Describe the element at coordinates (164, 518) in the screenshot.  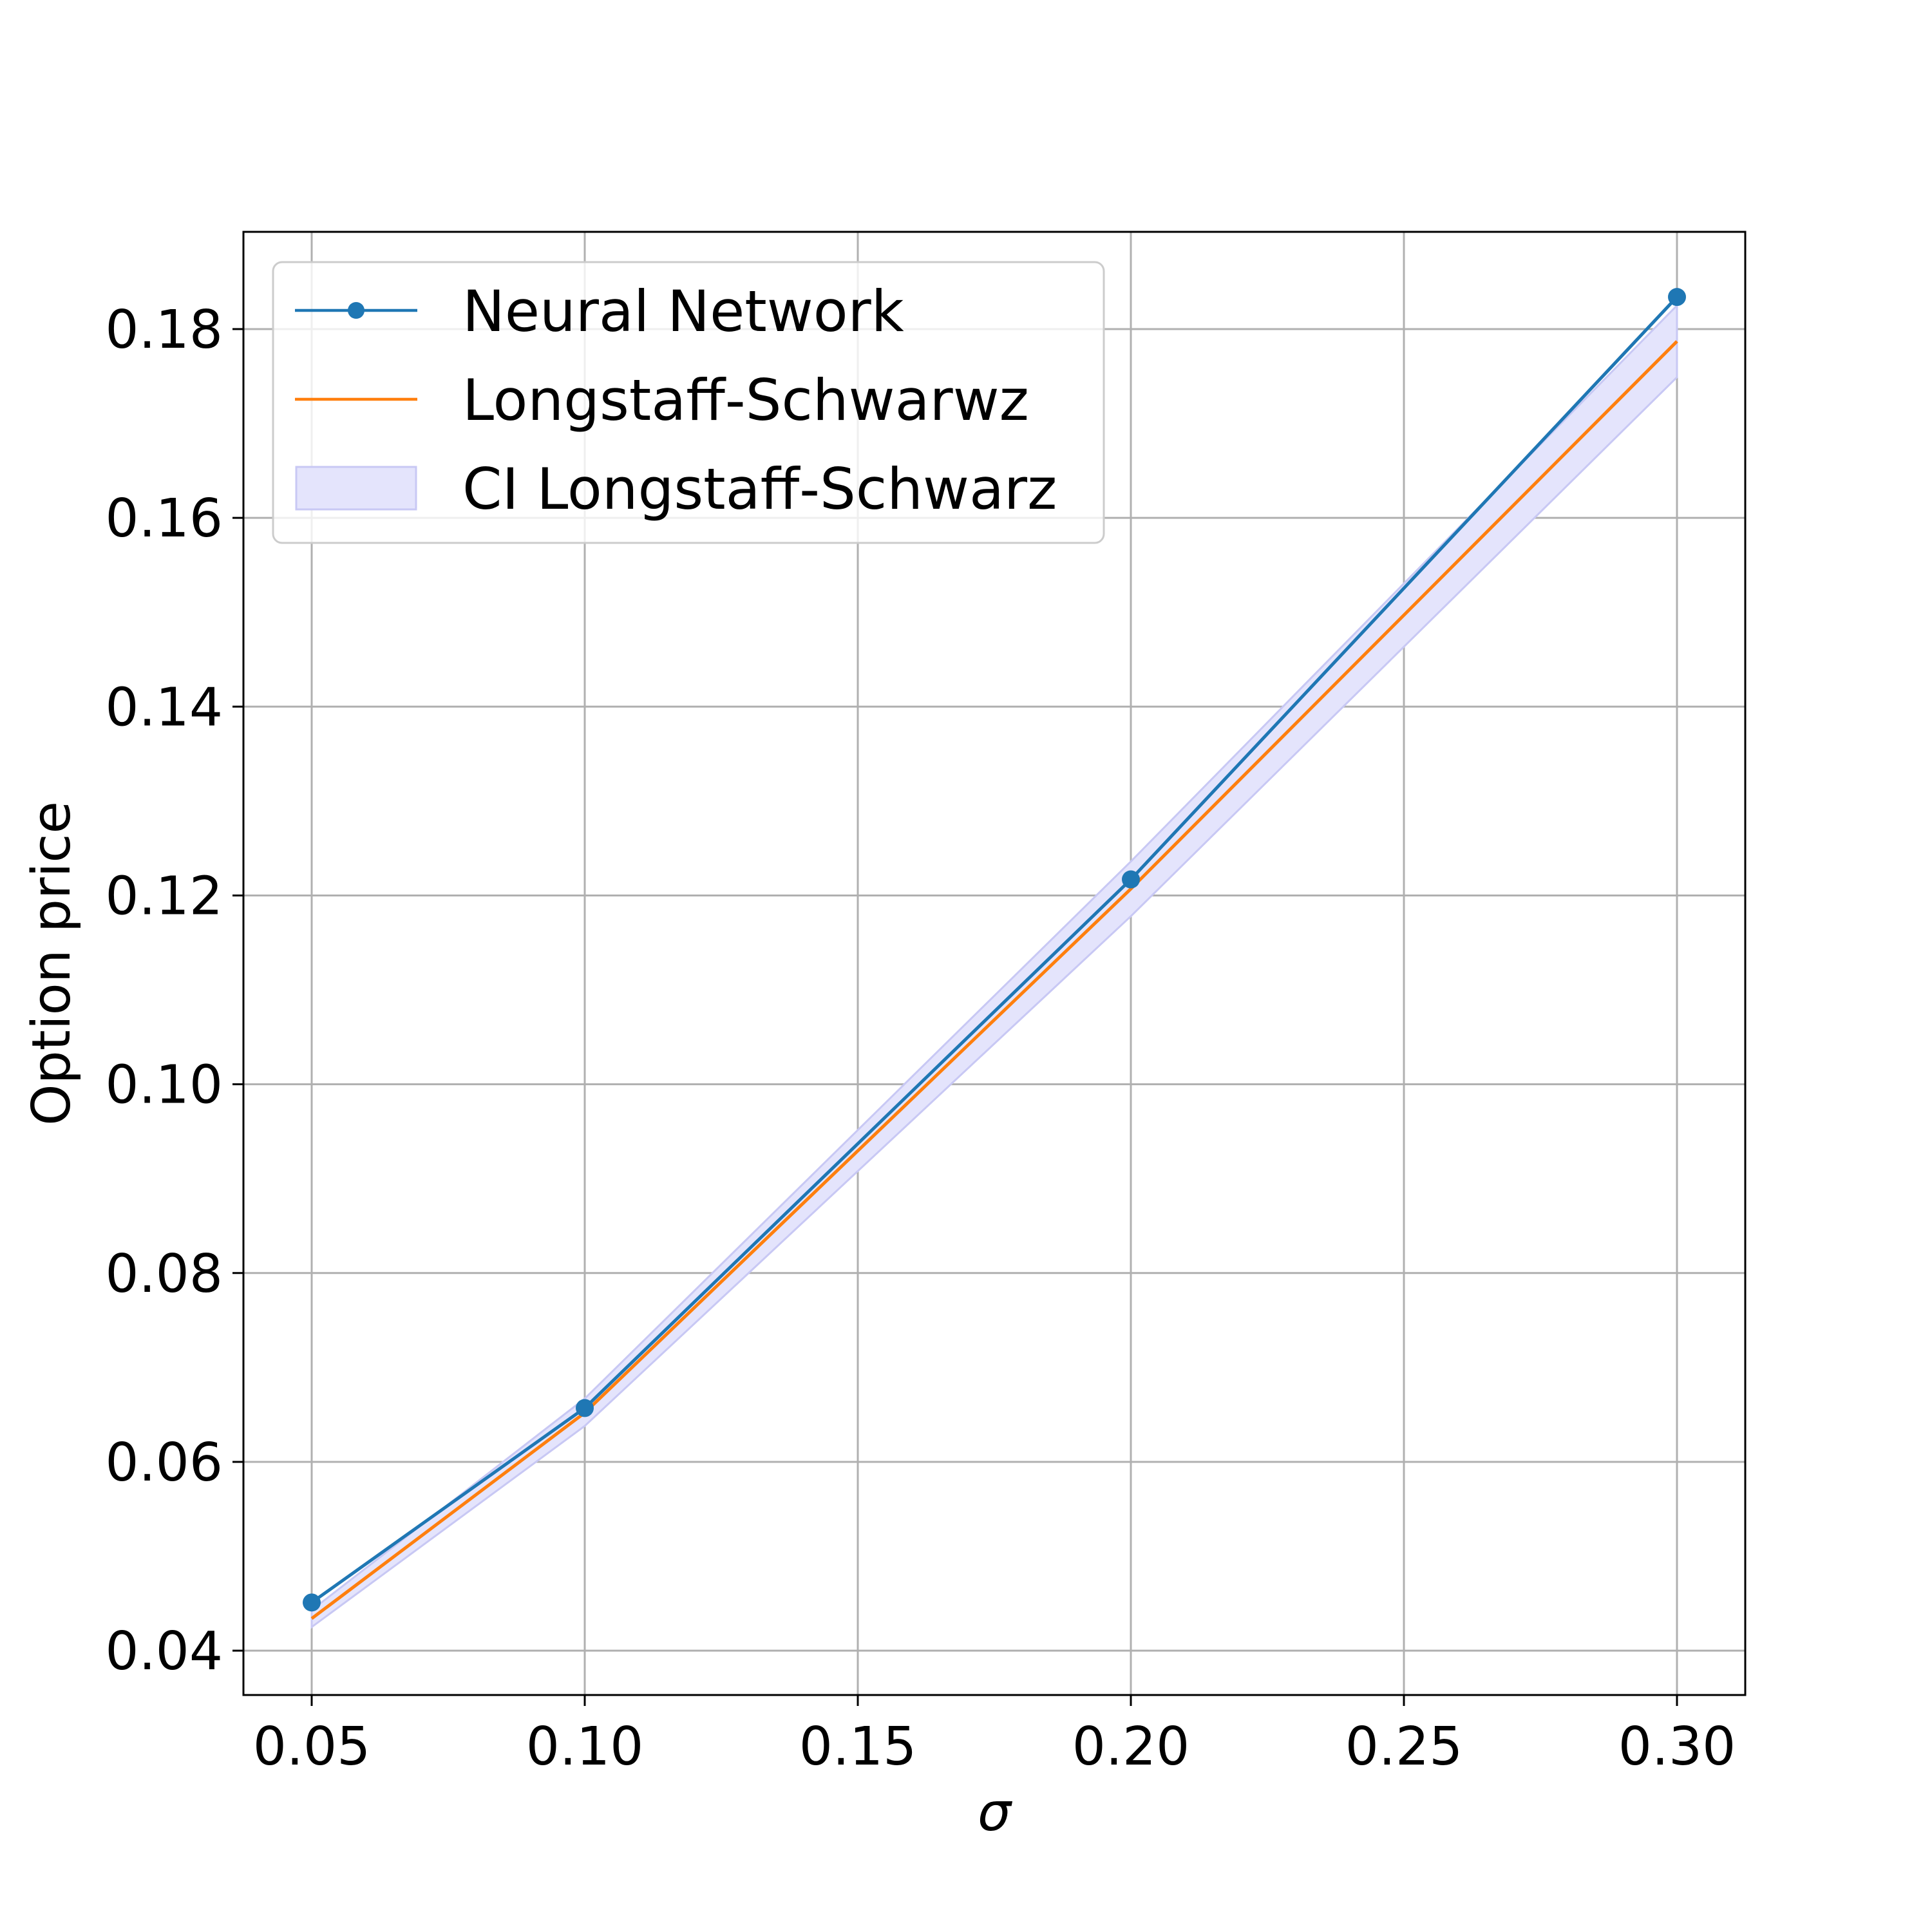
I see `y-tick-label: 0.16` at that location.